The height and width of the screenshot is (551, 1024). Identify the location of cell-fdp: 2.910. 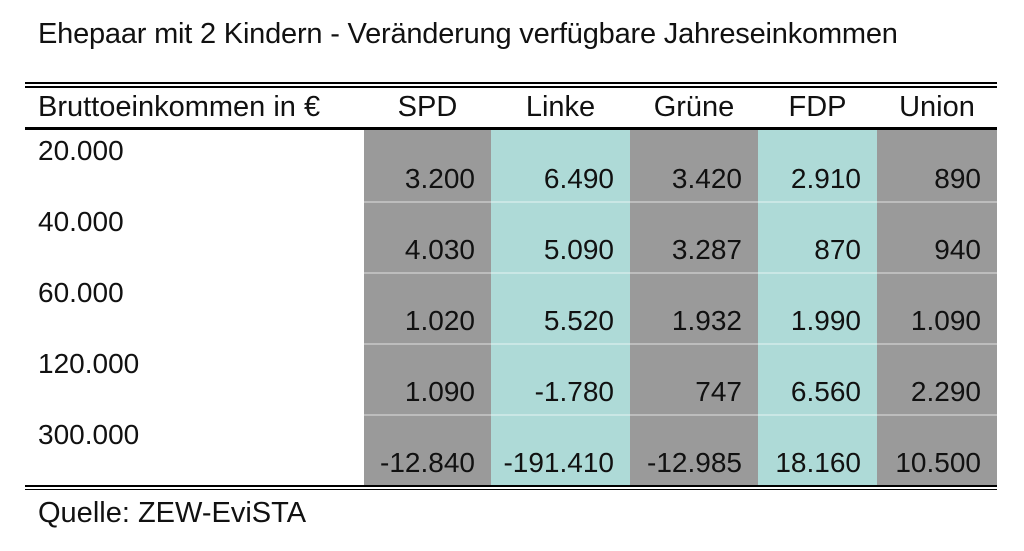
(817, 165).